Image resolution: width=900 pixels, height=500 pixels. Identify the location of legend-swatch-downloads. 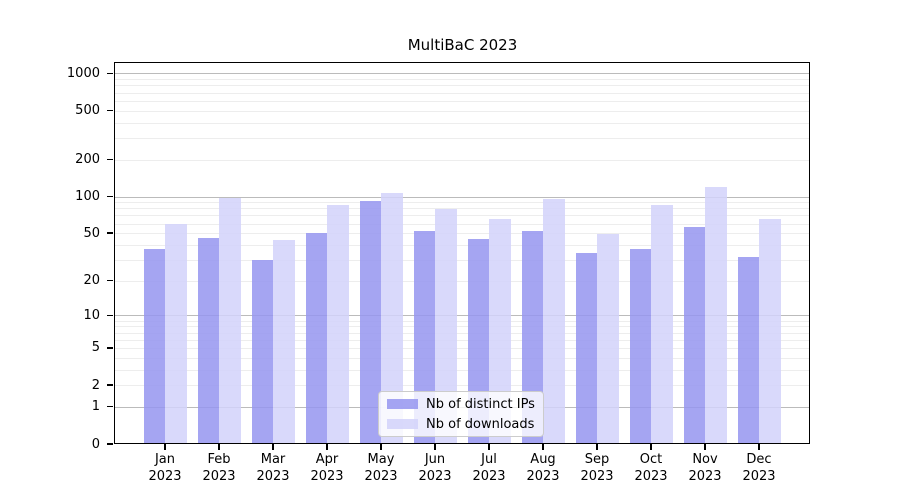
(402, 424).